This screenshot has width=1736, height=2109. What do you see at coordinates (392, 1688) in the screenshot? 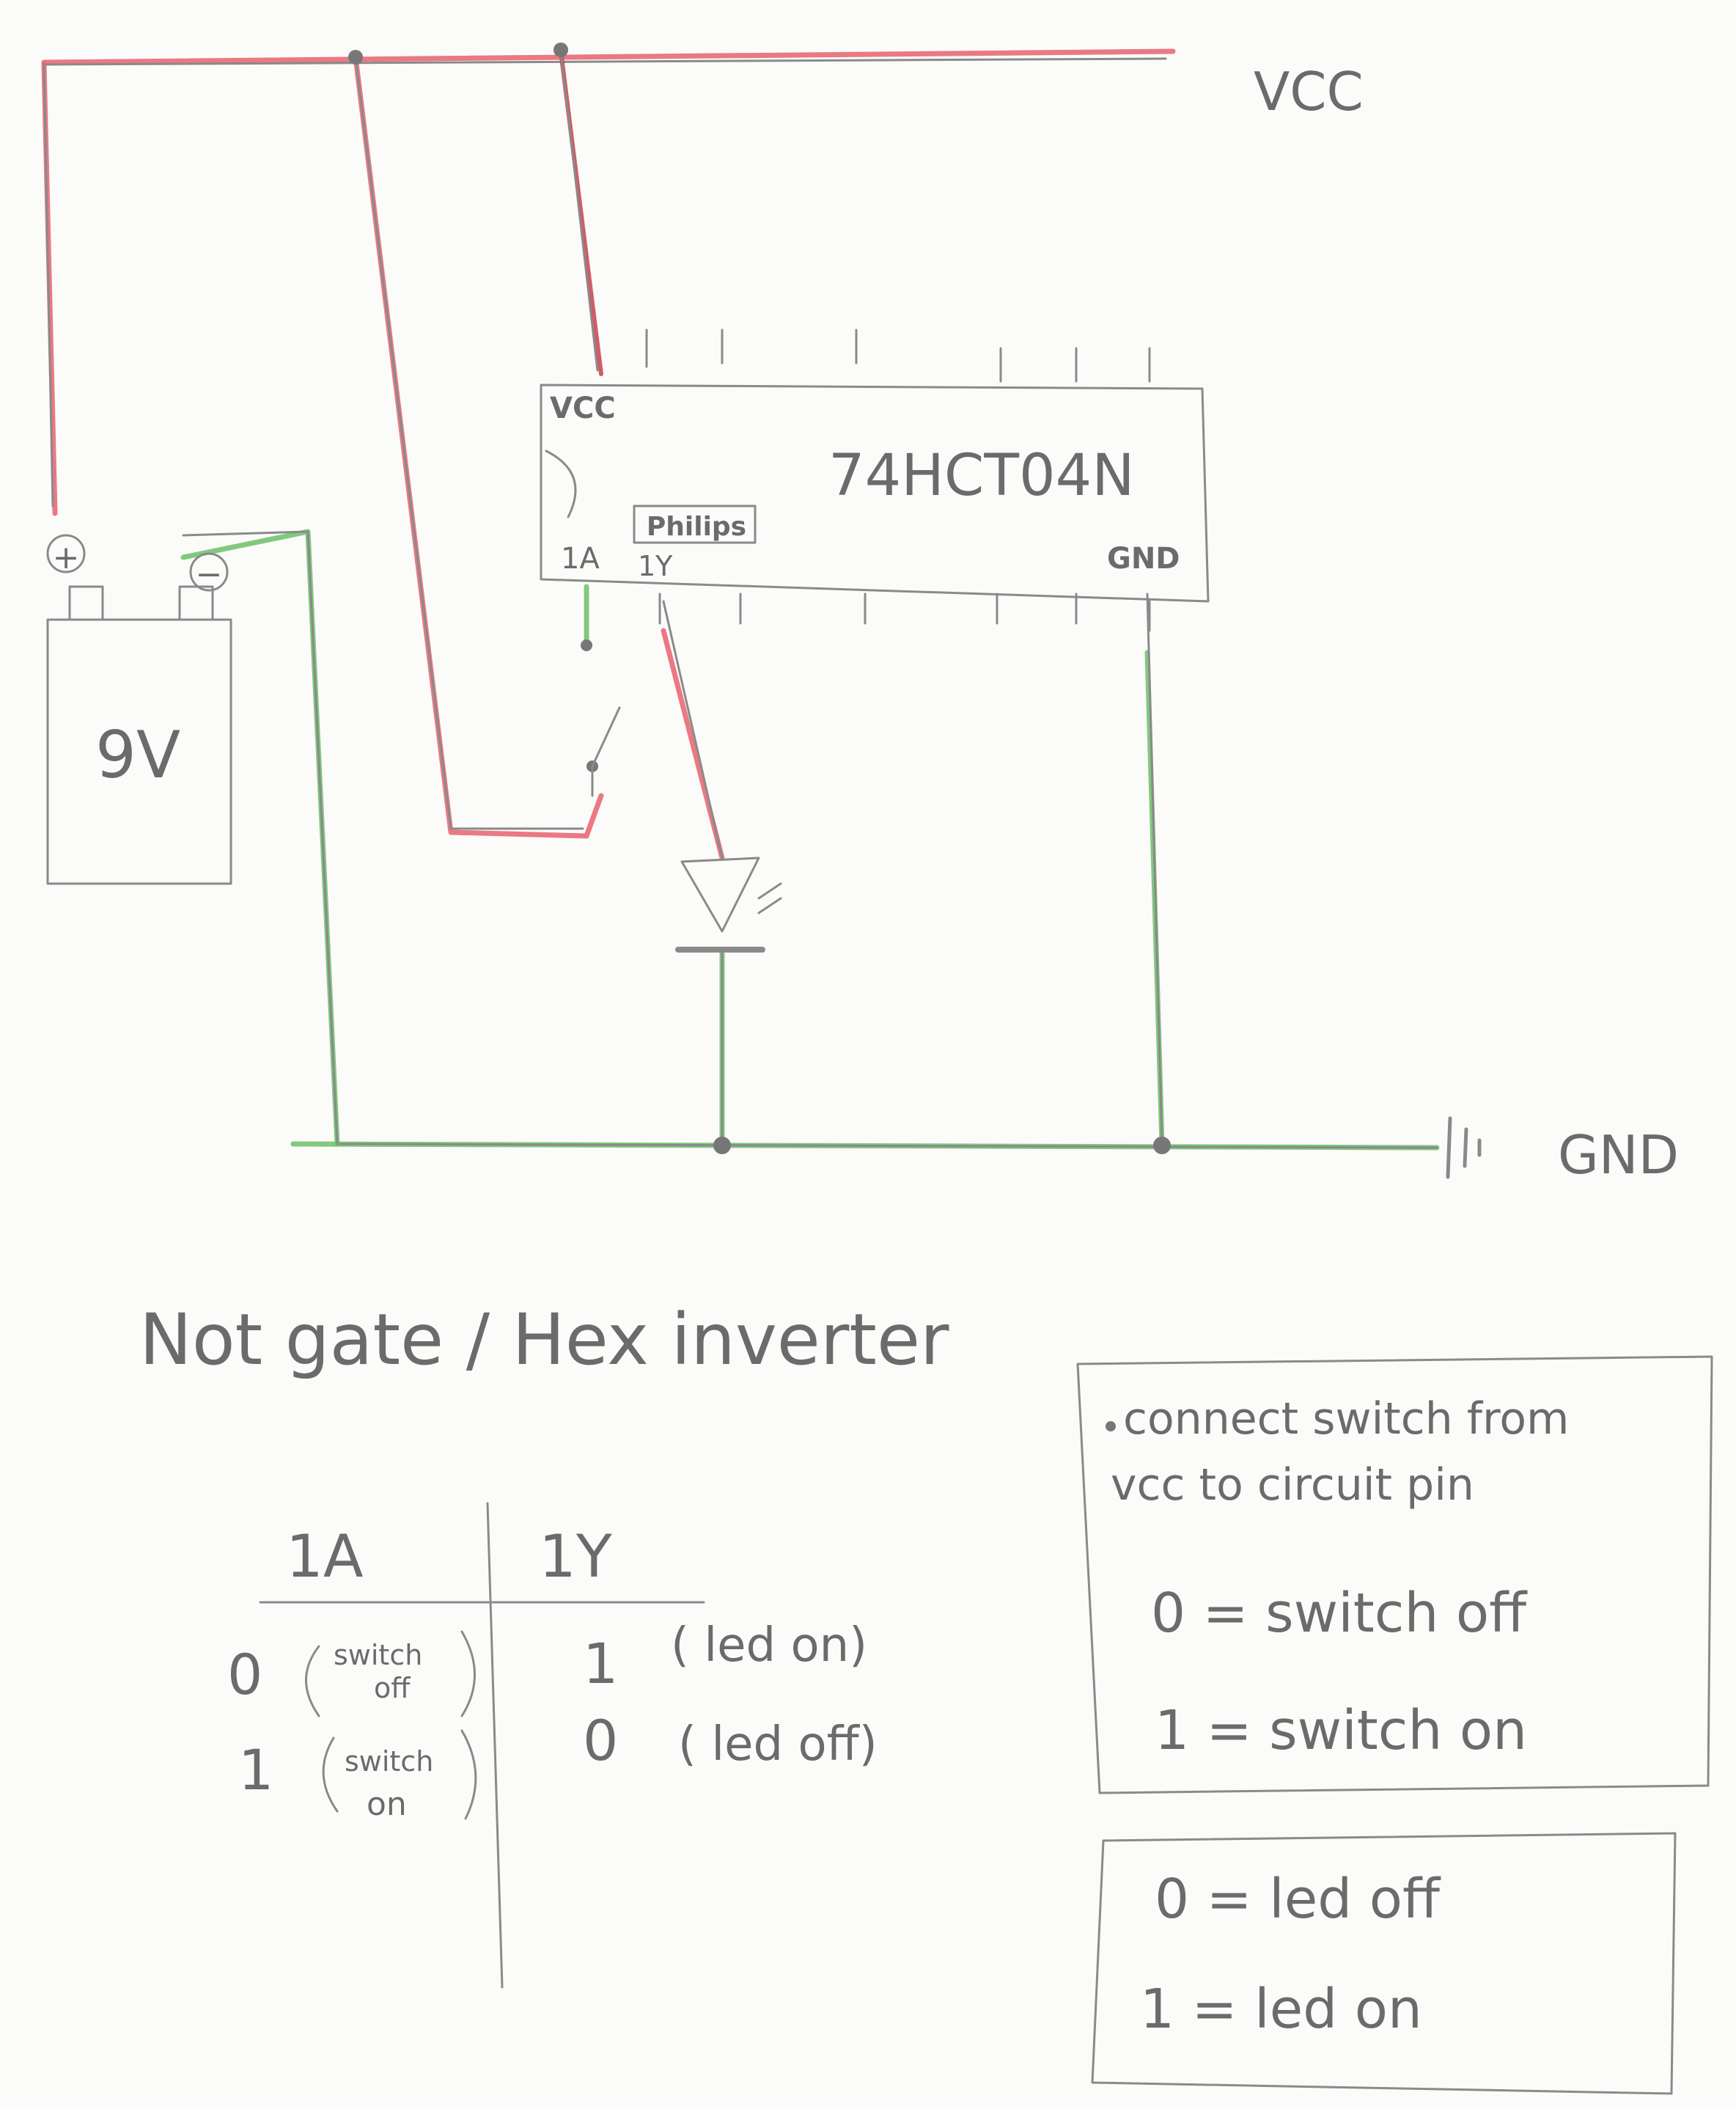
I see `svg-text: off` at bounding box center [392, 1688].